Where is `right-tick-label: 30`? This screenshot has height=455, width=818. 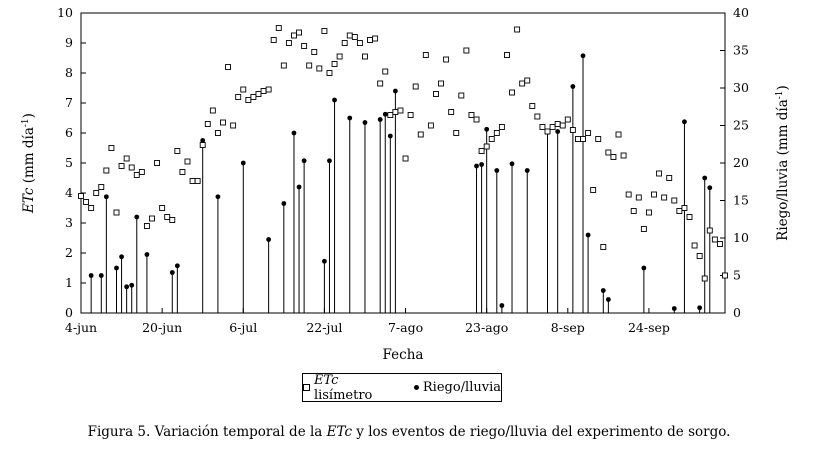
right-tick-label: 30 is located at coordinates (741, 87).